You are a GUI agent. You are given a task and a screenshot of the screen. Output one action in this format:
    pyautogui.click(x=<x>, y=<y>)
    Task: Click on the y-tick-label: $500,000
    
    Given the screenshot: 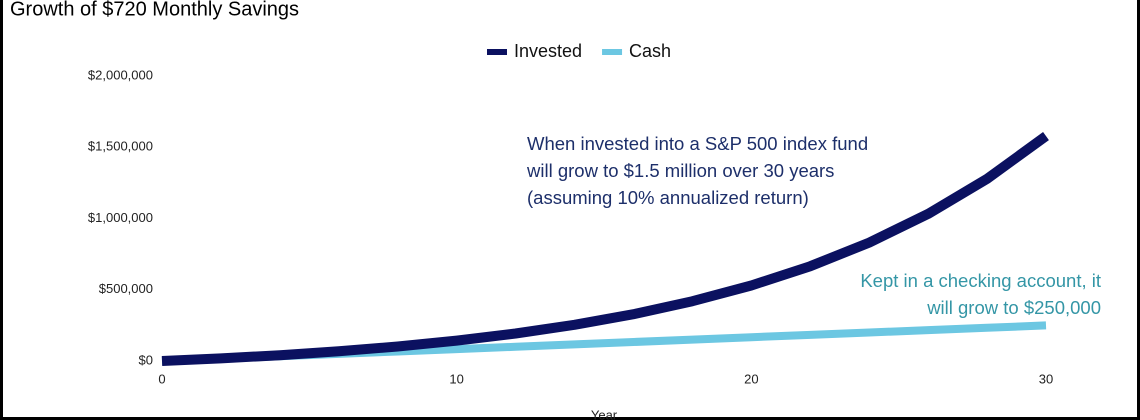 What is the action you would take?
    pyautogui.click(x=126, y=288)
    